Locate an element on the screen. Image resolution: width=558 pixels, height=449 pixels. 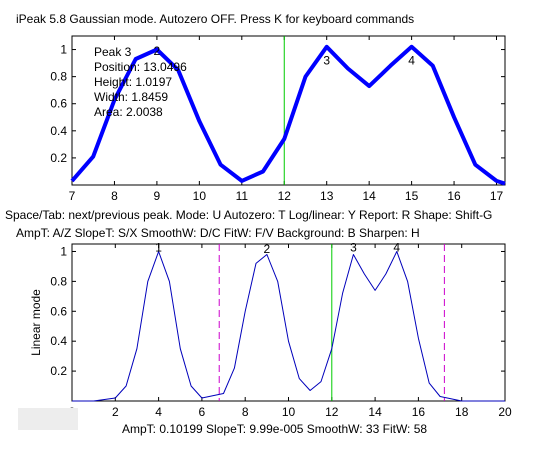
top-ytick-label: 1 is located at coordinates (63, 50).